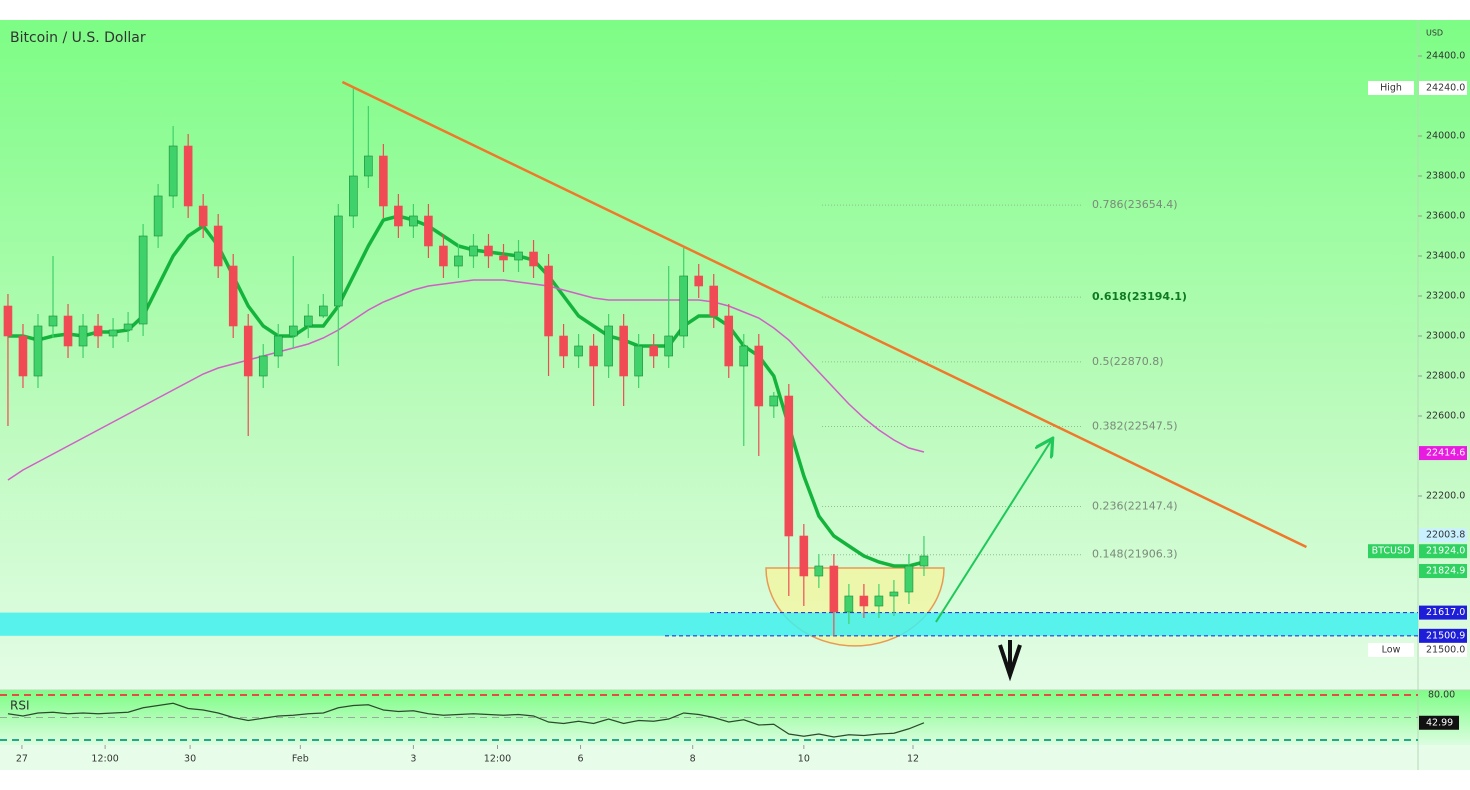 The height and width of the screenshot is (790, 1470). What do you see at coordinates (1391, 650) in the screenshot?
I see `price-tag: Low` at bounding box center [1391, 650].